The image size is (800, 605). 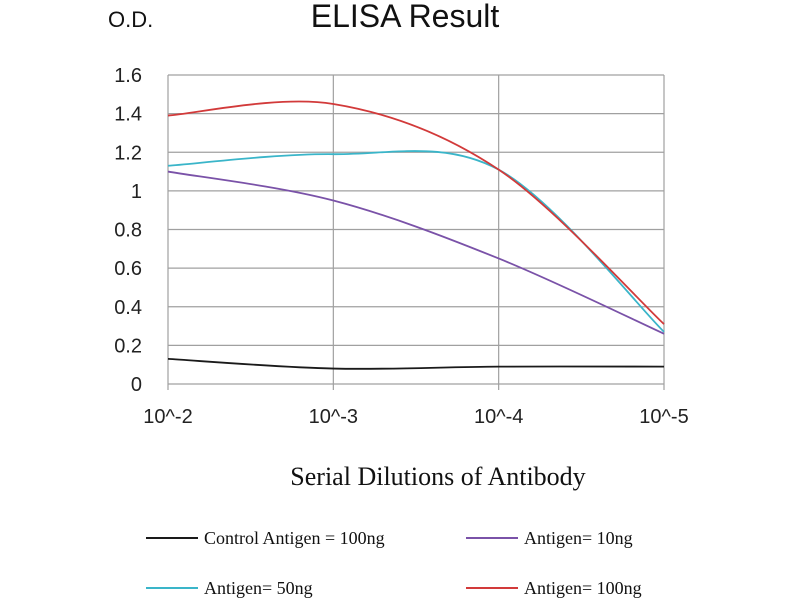 What do you see at coordinates (130, 19) in the screenshot?
I see `y-axis-label: O.D.` at bounding box center [130, 19].